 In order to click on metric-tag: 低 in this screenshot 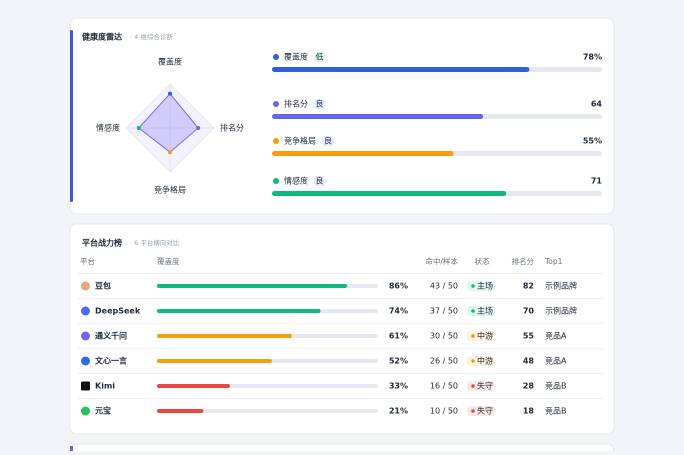, I will do `click(320, 57)`.